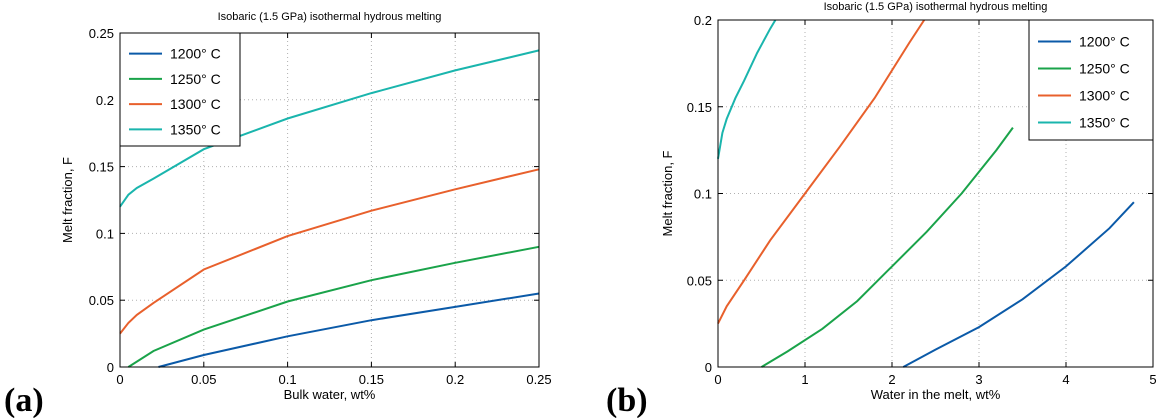 The width and height of the screenshot is (1158, 418). What do you see at coordinates (288, 379) in the screenshot?
I see `x-tick-label: 0.1` at bounding box center [288, 379].